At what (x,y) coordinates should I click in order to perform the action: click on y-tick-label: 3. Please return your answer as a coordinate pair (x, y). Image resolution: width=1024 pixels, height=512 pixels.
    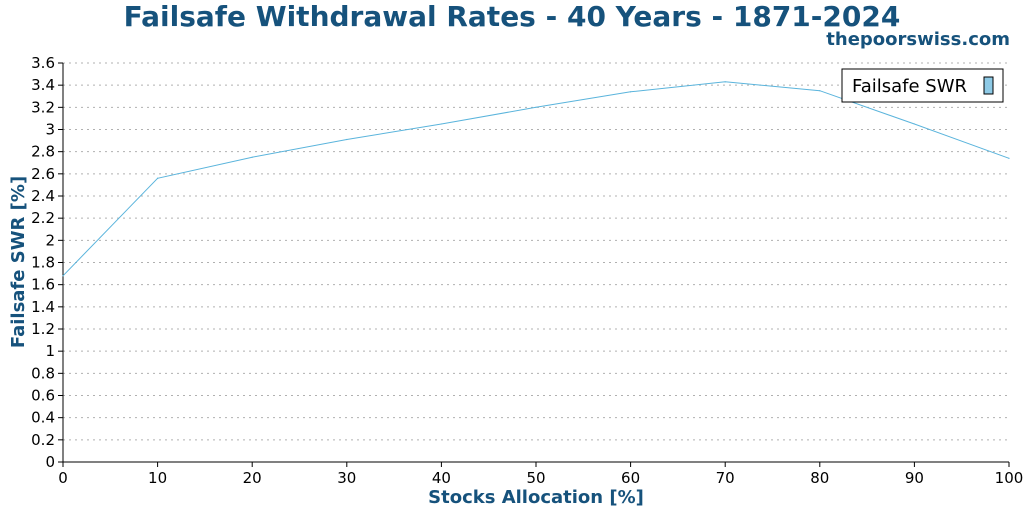
    Looking at the image, I should click on (50, 130).